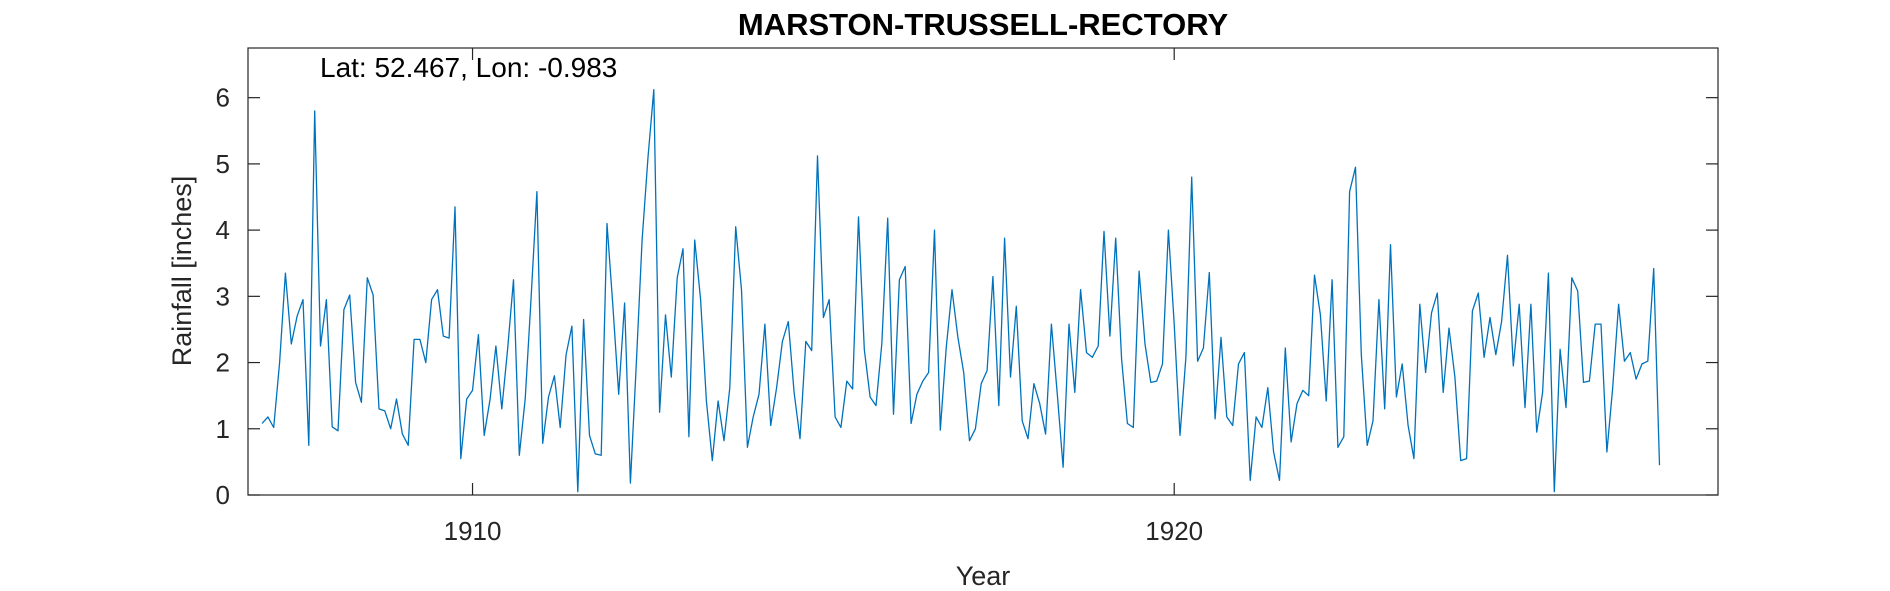  I want to click on y-tick-label-2: 2, so click(223, 363).